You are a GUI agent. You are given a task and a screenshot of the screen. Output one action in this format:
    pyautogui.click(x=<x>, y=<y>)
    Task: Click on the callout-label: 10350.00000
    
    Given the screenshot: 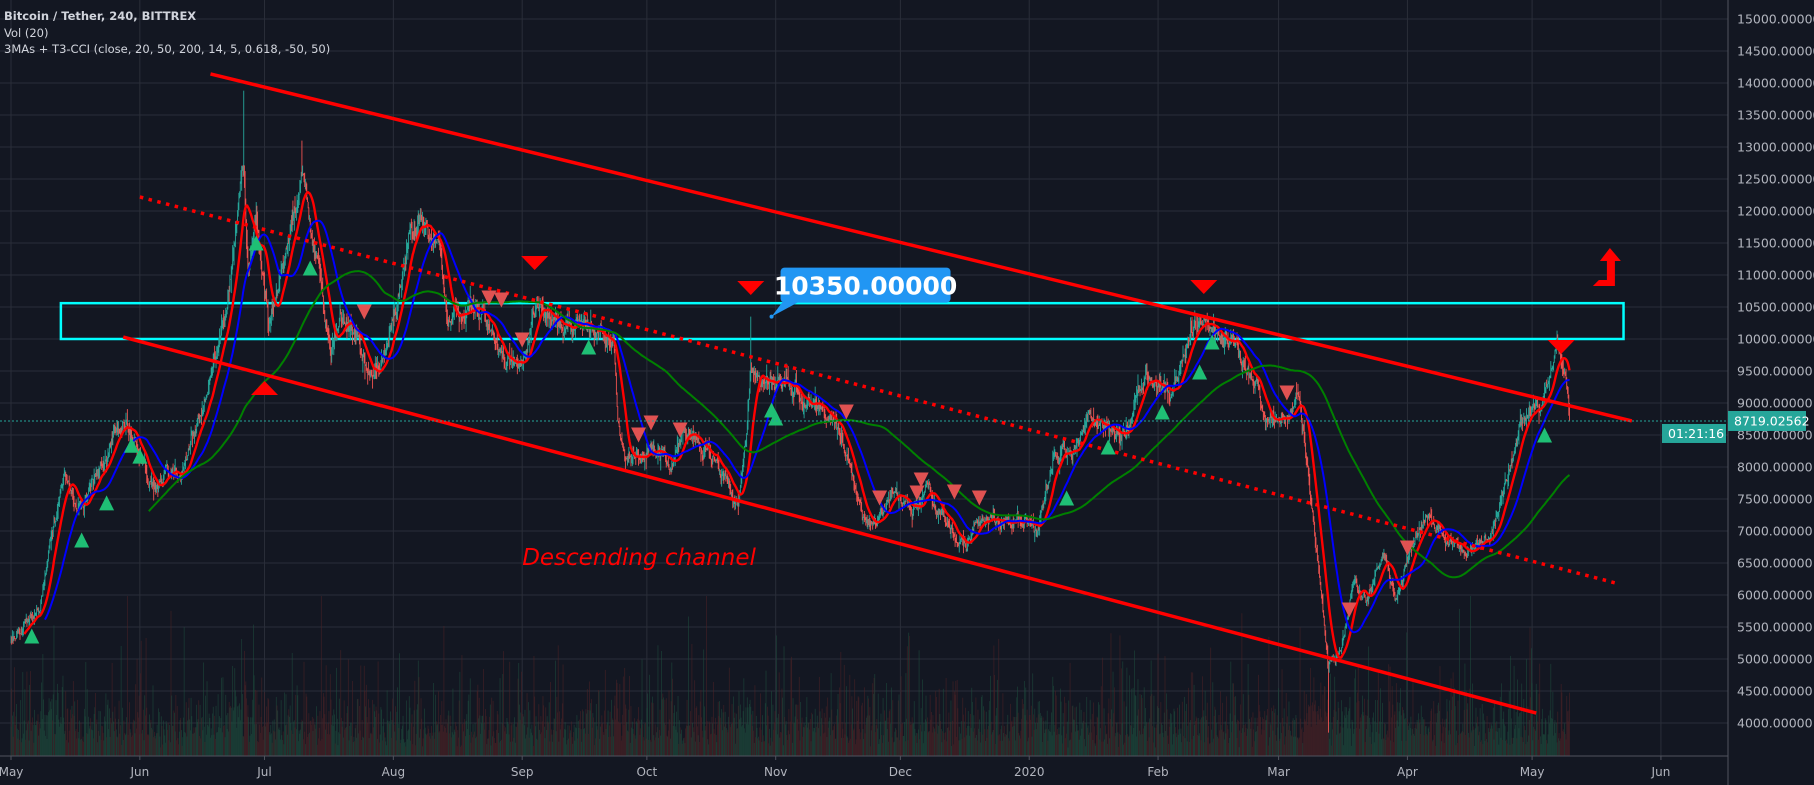 What is the action you would take?
    pyautogui.click(x=865, y=286)
    